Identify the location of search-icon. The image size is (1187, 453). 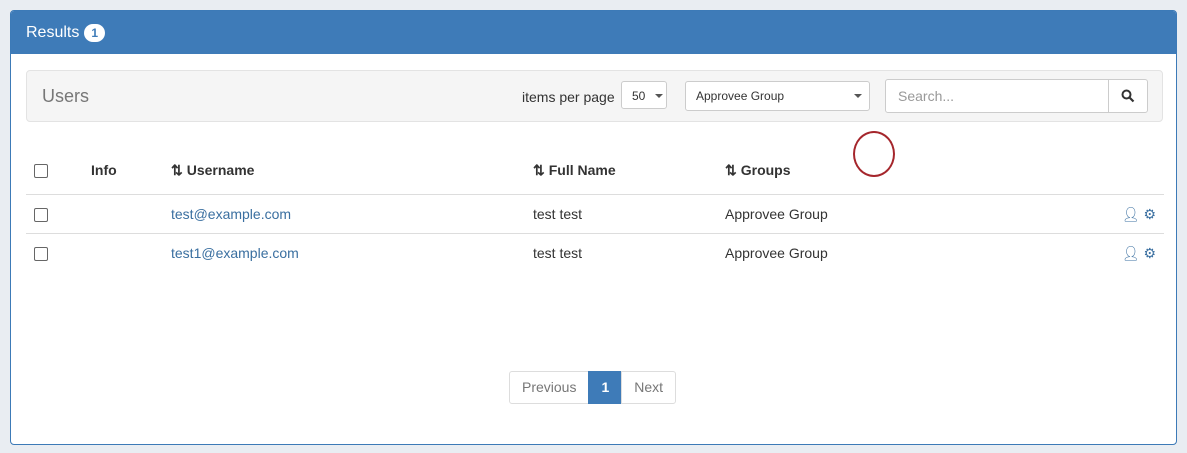
(1128, 96).